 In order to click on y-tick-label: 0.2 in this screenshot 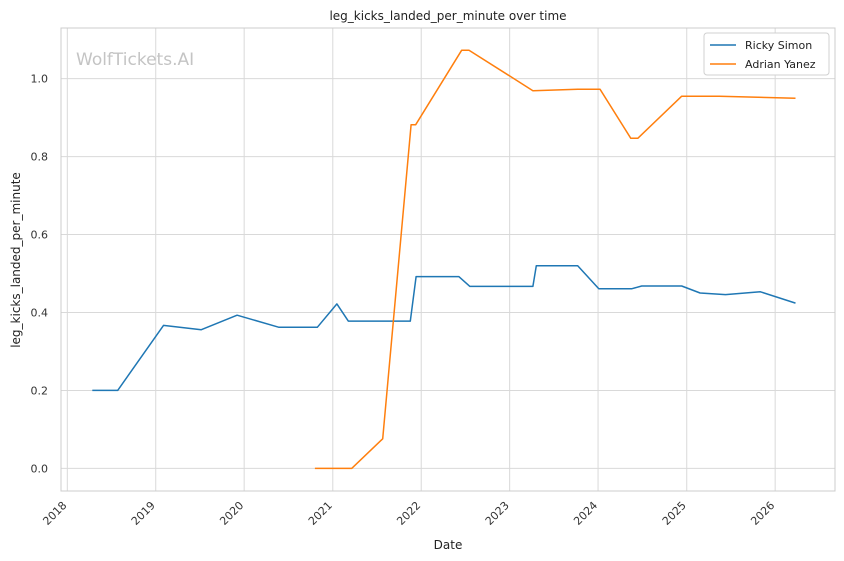, I will do `click(40, 390)`.